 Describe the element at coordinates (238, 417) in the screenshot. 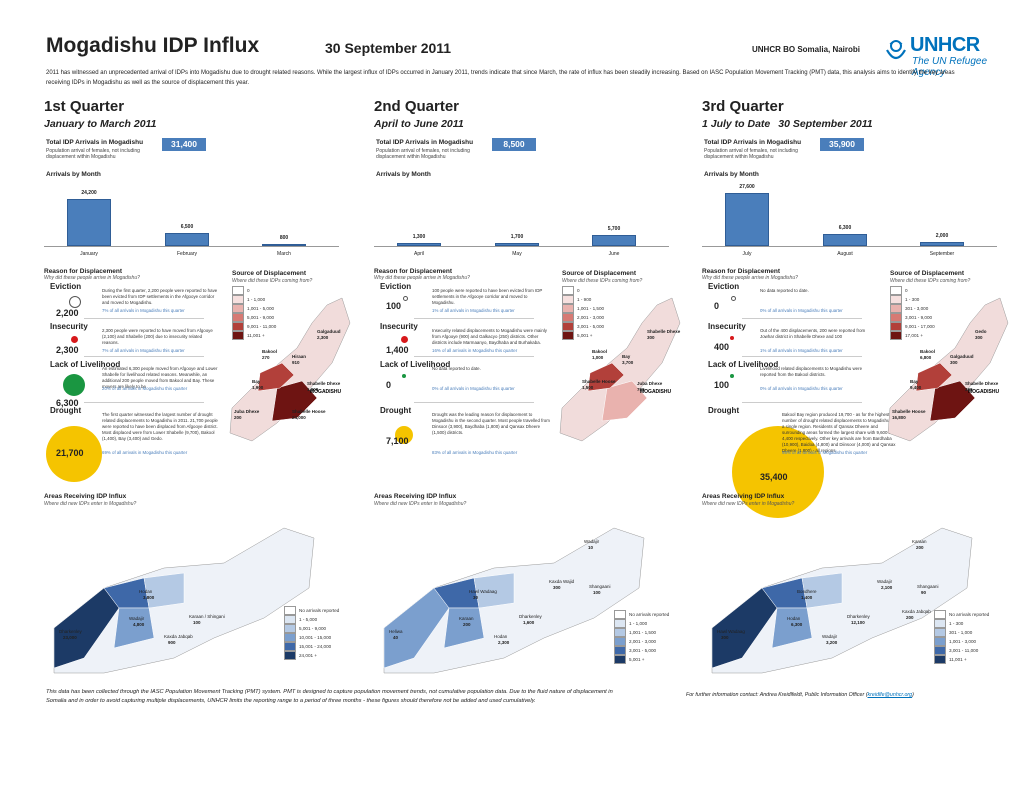

I see `source-region-value: 200` at that location.